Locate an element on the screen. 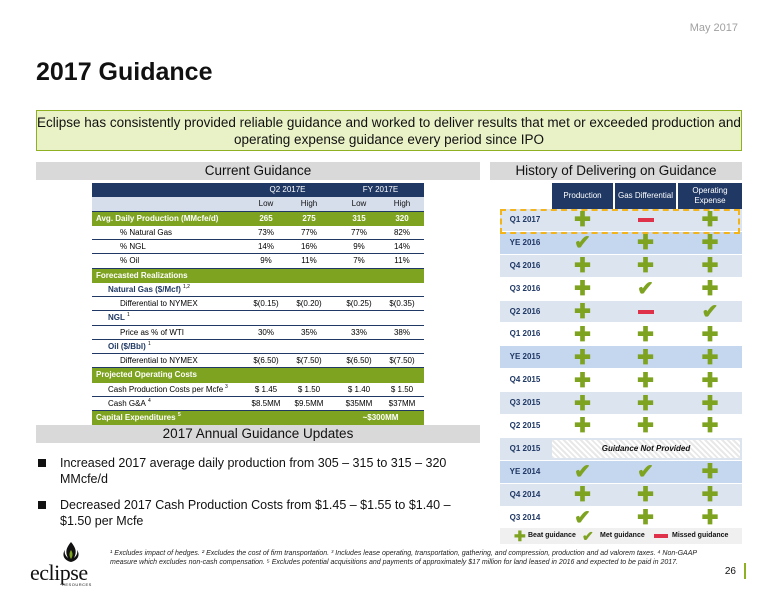 This screenshot has width=776, height=600. guidance-value: $37MM is located at coordinates (402, 403).